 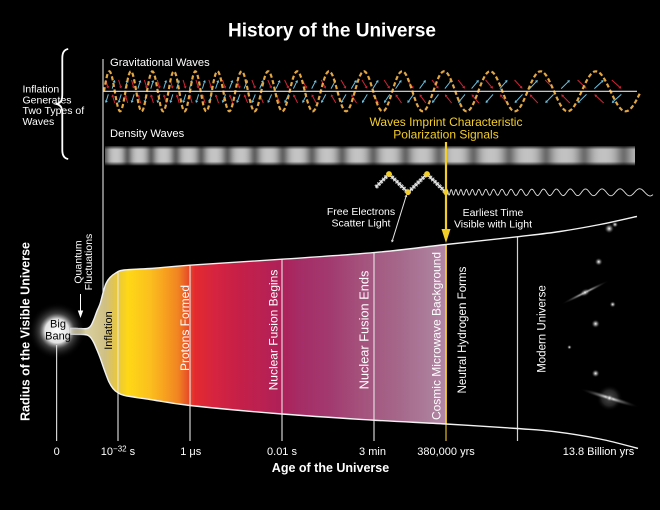 What do you see at coordinates (364, 330) in the screenshot?
I see `svg-text: Nuclear Fusion Ends` at bounding box center [364, 330].